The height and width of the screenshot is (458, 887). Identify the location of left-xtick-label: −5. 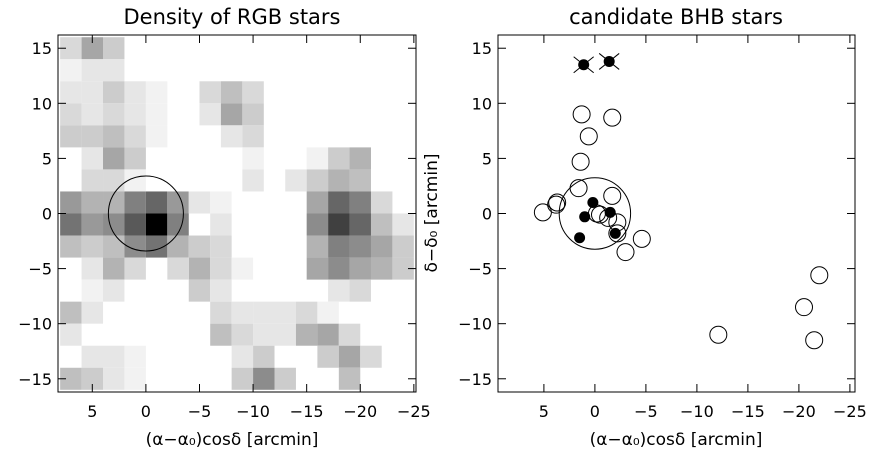
(200, 411).